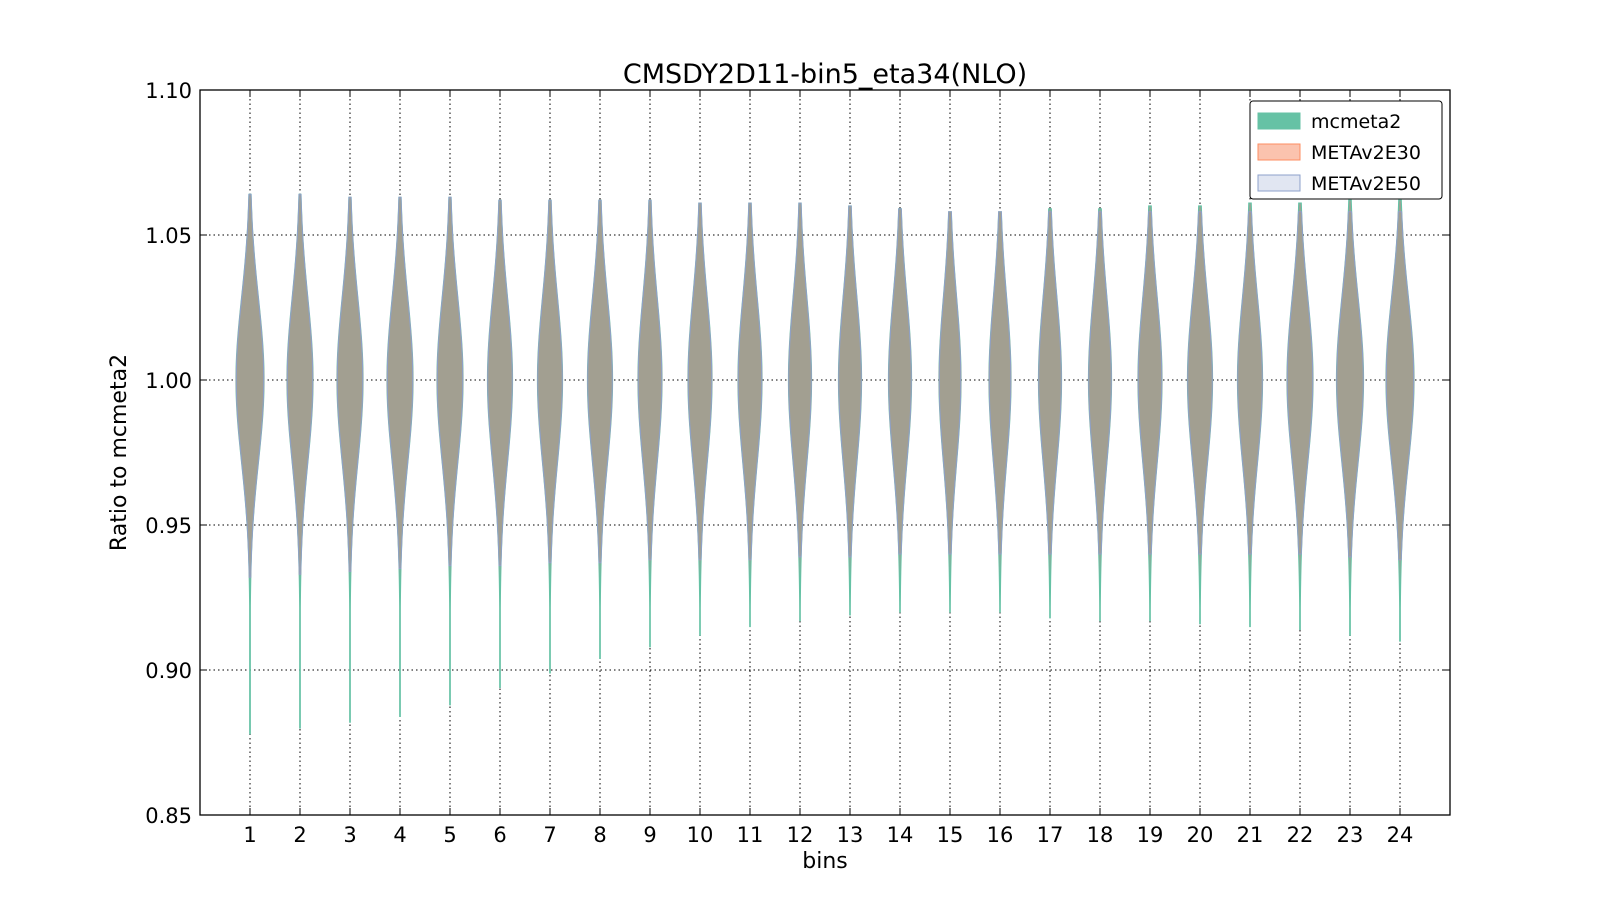  Describe the element at coordinates (1350, 835) in the screenshot. I see `x-tick-label: 23` at that location.